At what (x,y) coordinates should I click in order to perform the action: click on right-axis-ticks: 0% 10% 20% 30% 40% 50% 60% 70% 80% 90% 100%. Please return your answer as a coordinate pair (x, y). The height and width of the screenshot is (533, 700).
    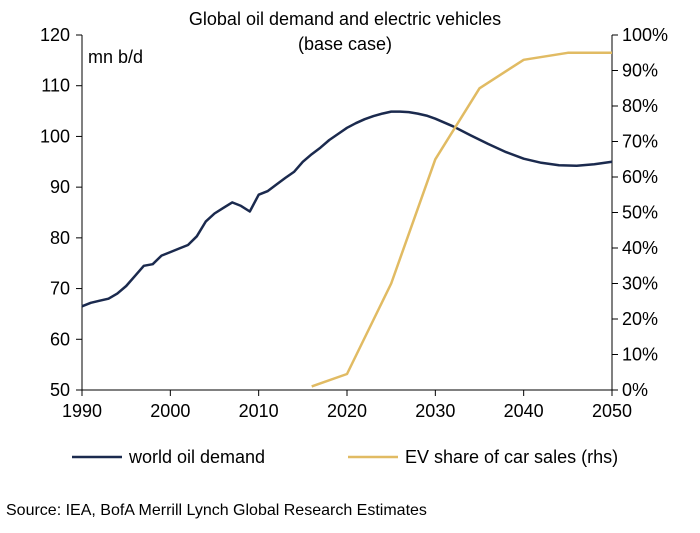
    Looking at the image, I should click on (640, 212).